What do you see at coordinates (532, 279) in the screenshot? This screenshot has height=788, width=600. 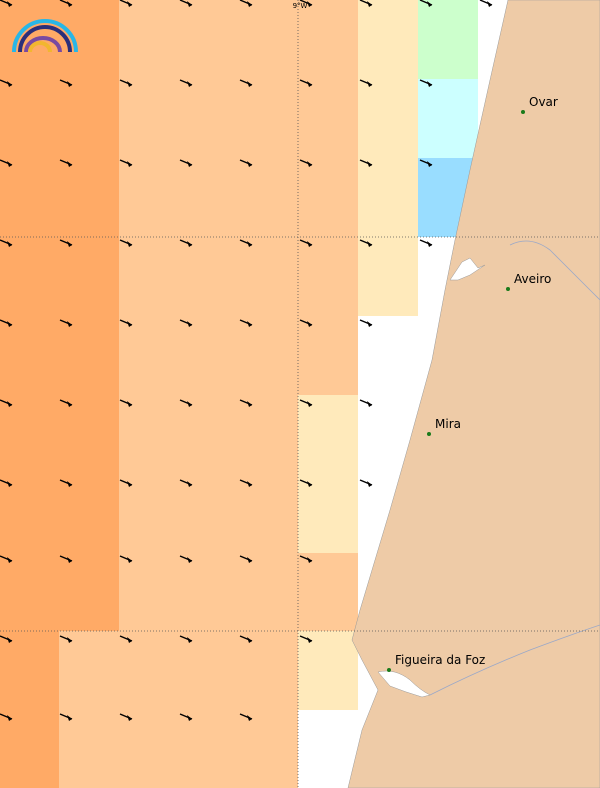 I see `place-label: Aveiro` at bounding box center [532, 279].